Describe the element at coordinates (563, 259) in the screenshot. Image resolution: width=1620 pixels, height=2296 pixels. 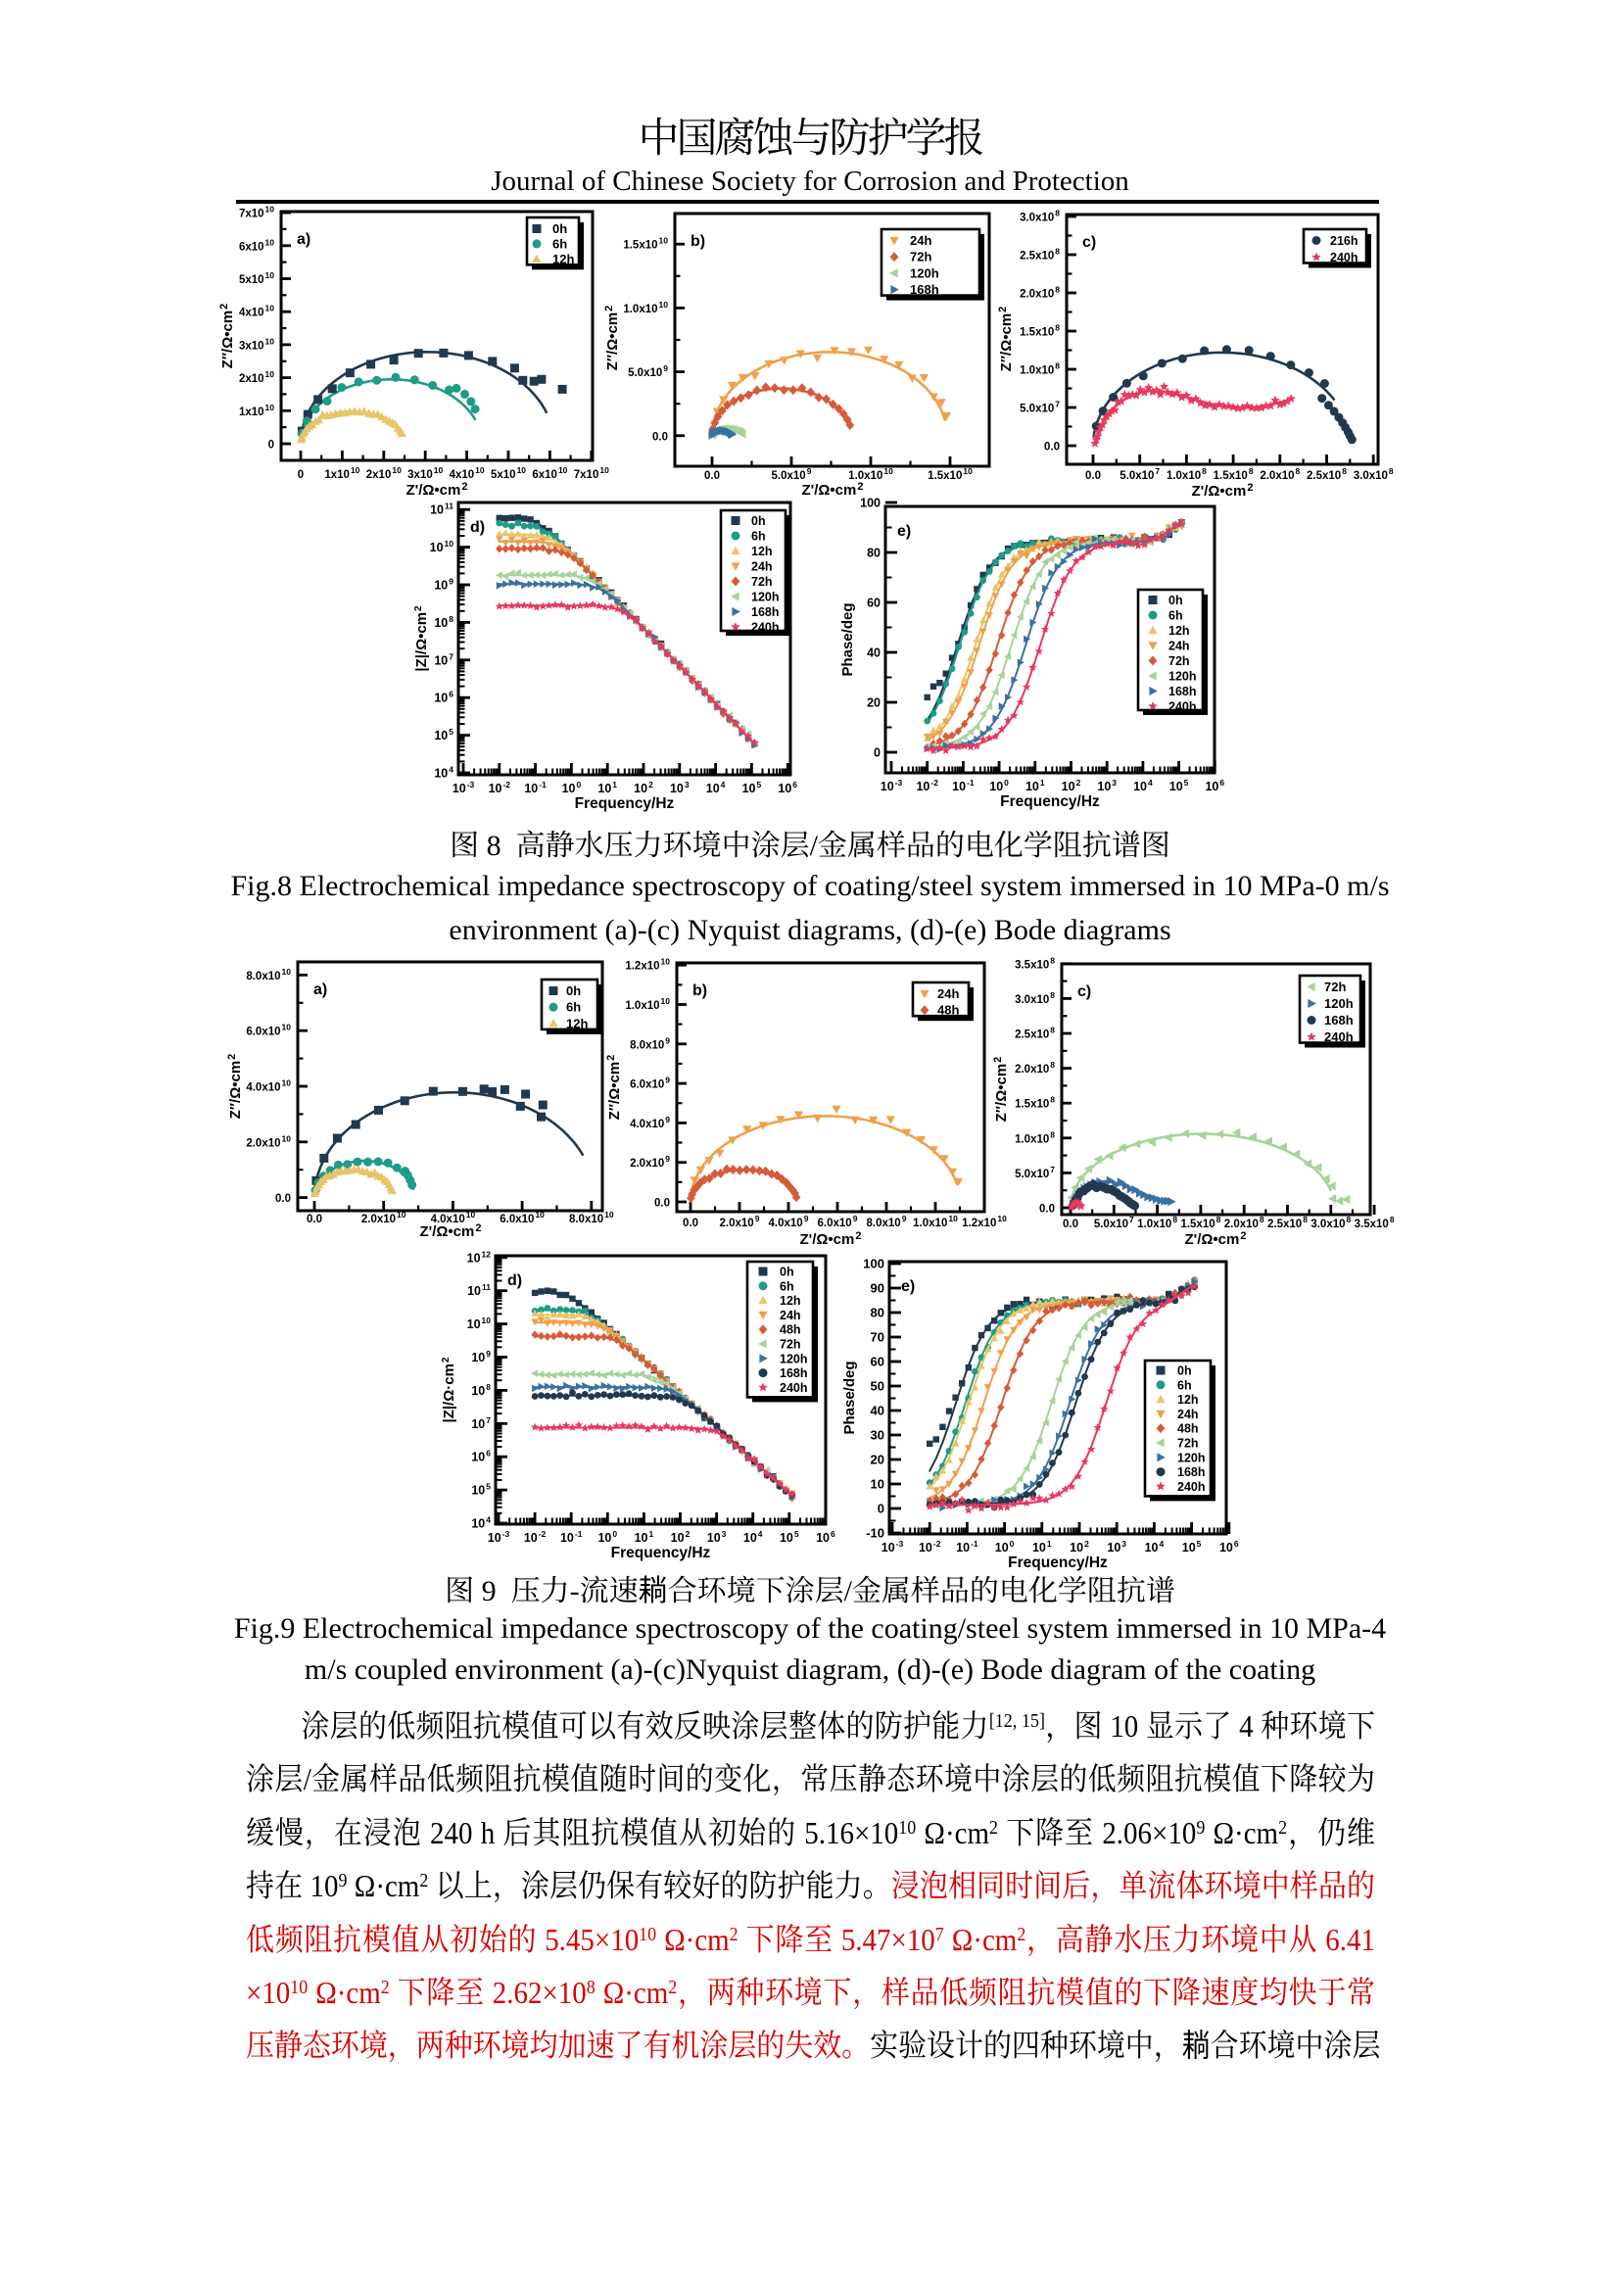
I see `svg-text: 12h` at that location.